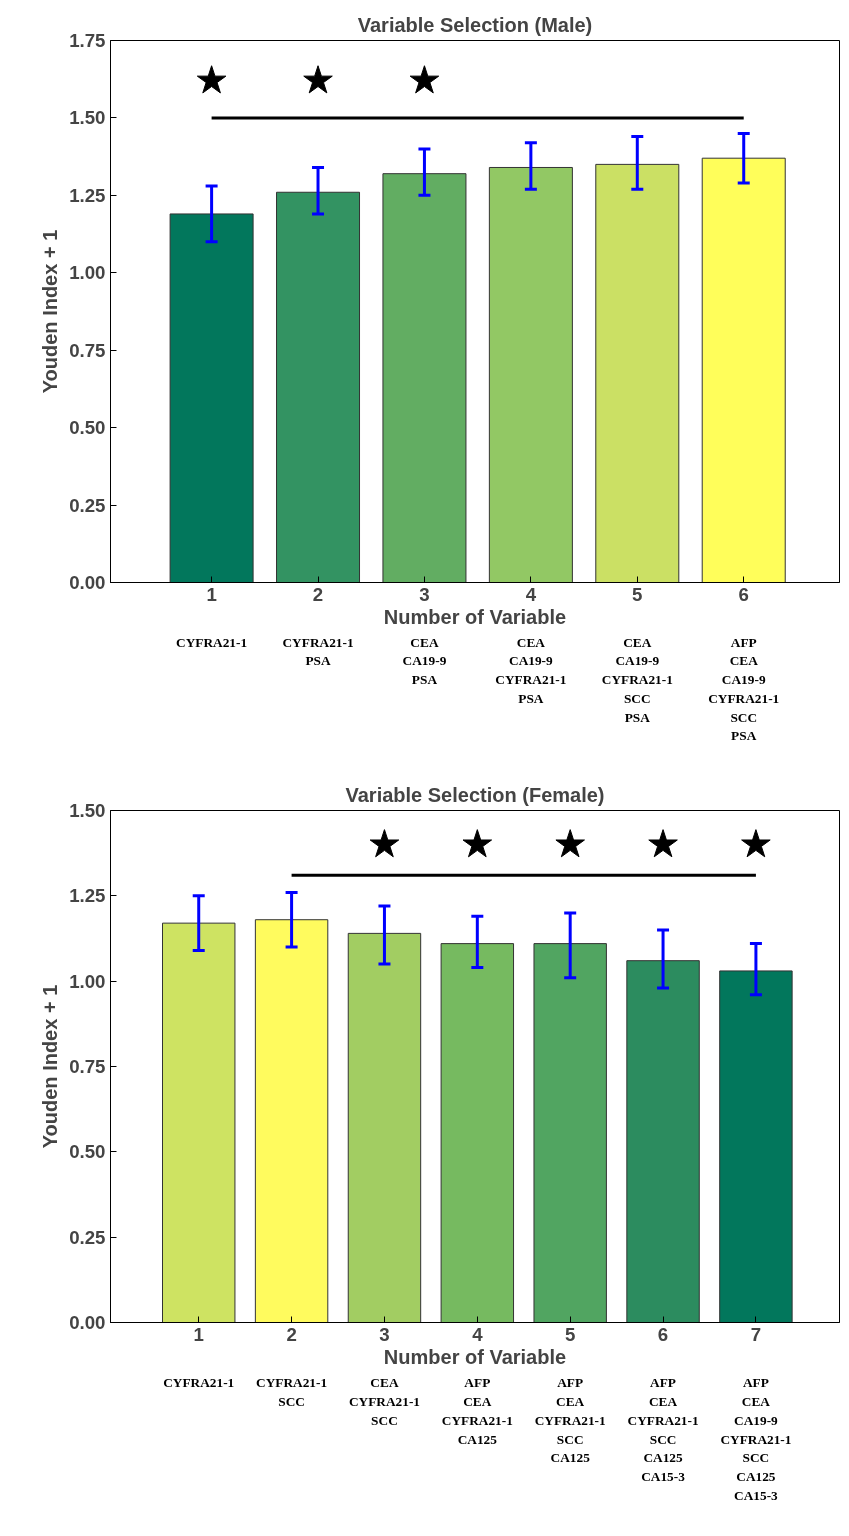  Describe the element at coordinates (663, 1430) in the screenshot. I see `text: AFP CEA CYFRA21-1 SCC CA125 CA15-3` at that location.